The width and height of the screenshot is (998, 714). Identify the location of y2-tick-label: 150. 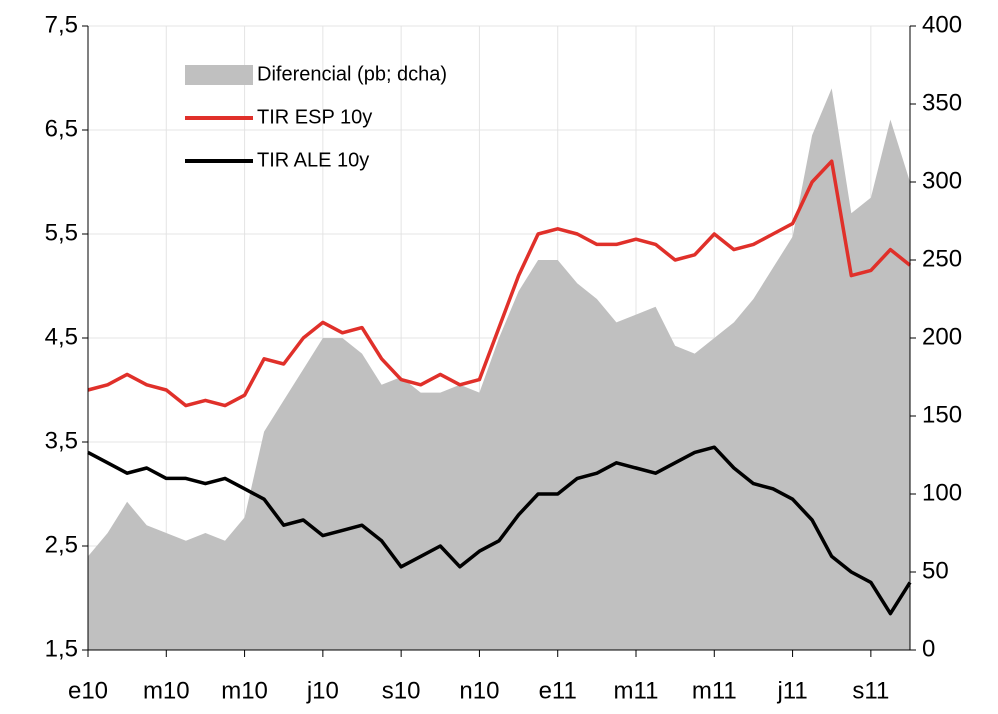
(942, 414).